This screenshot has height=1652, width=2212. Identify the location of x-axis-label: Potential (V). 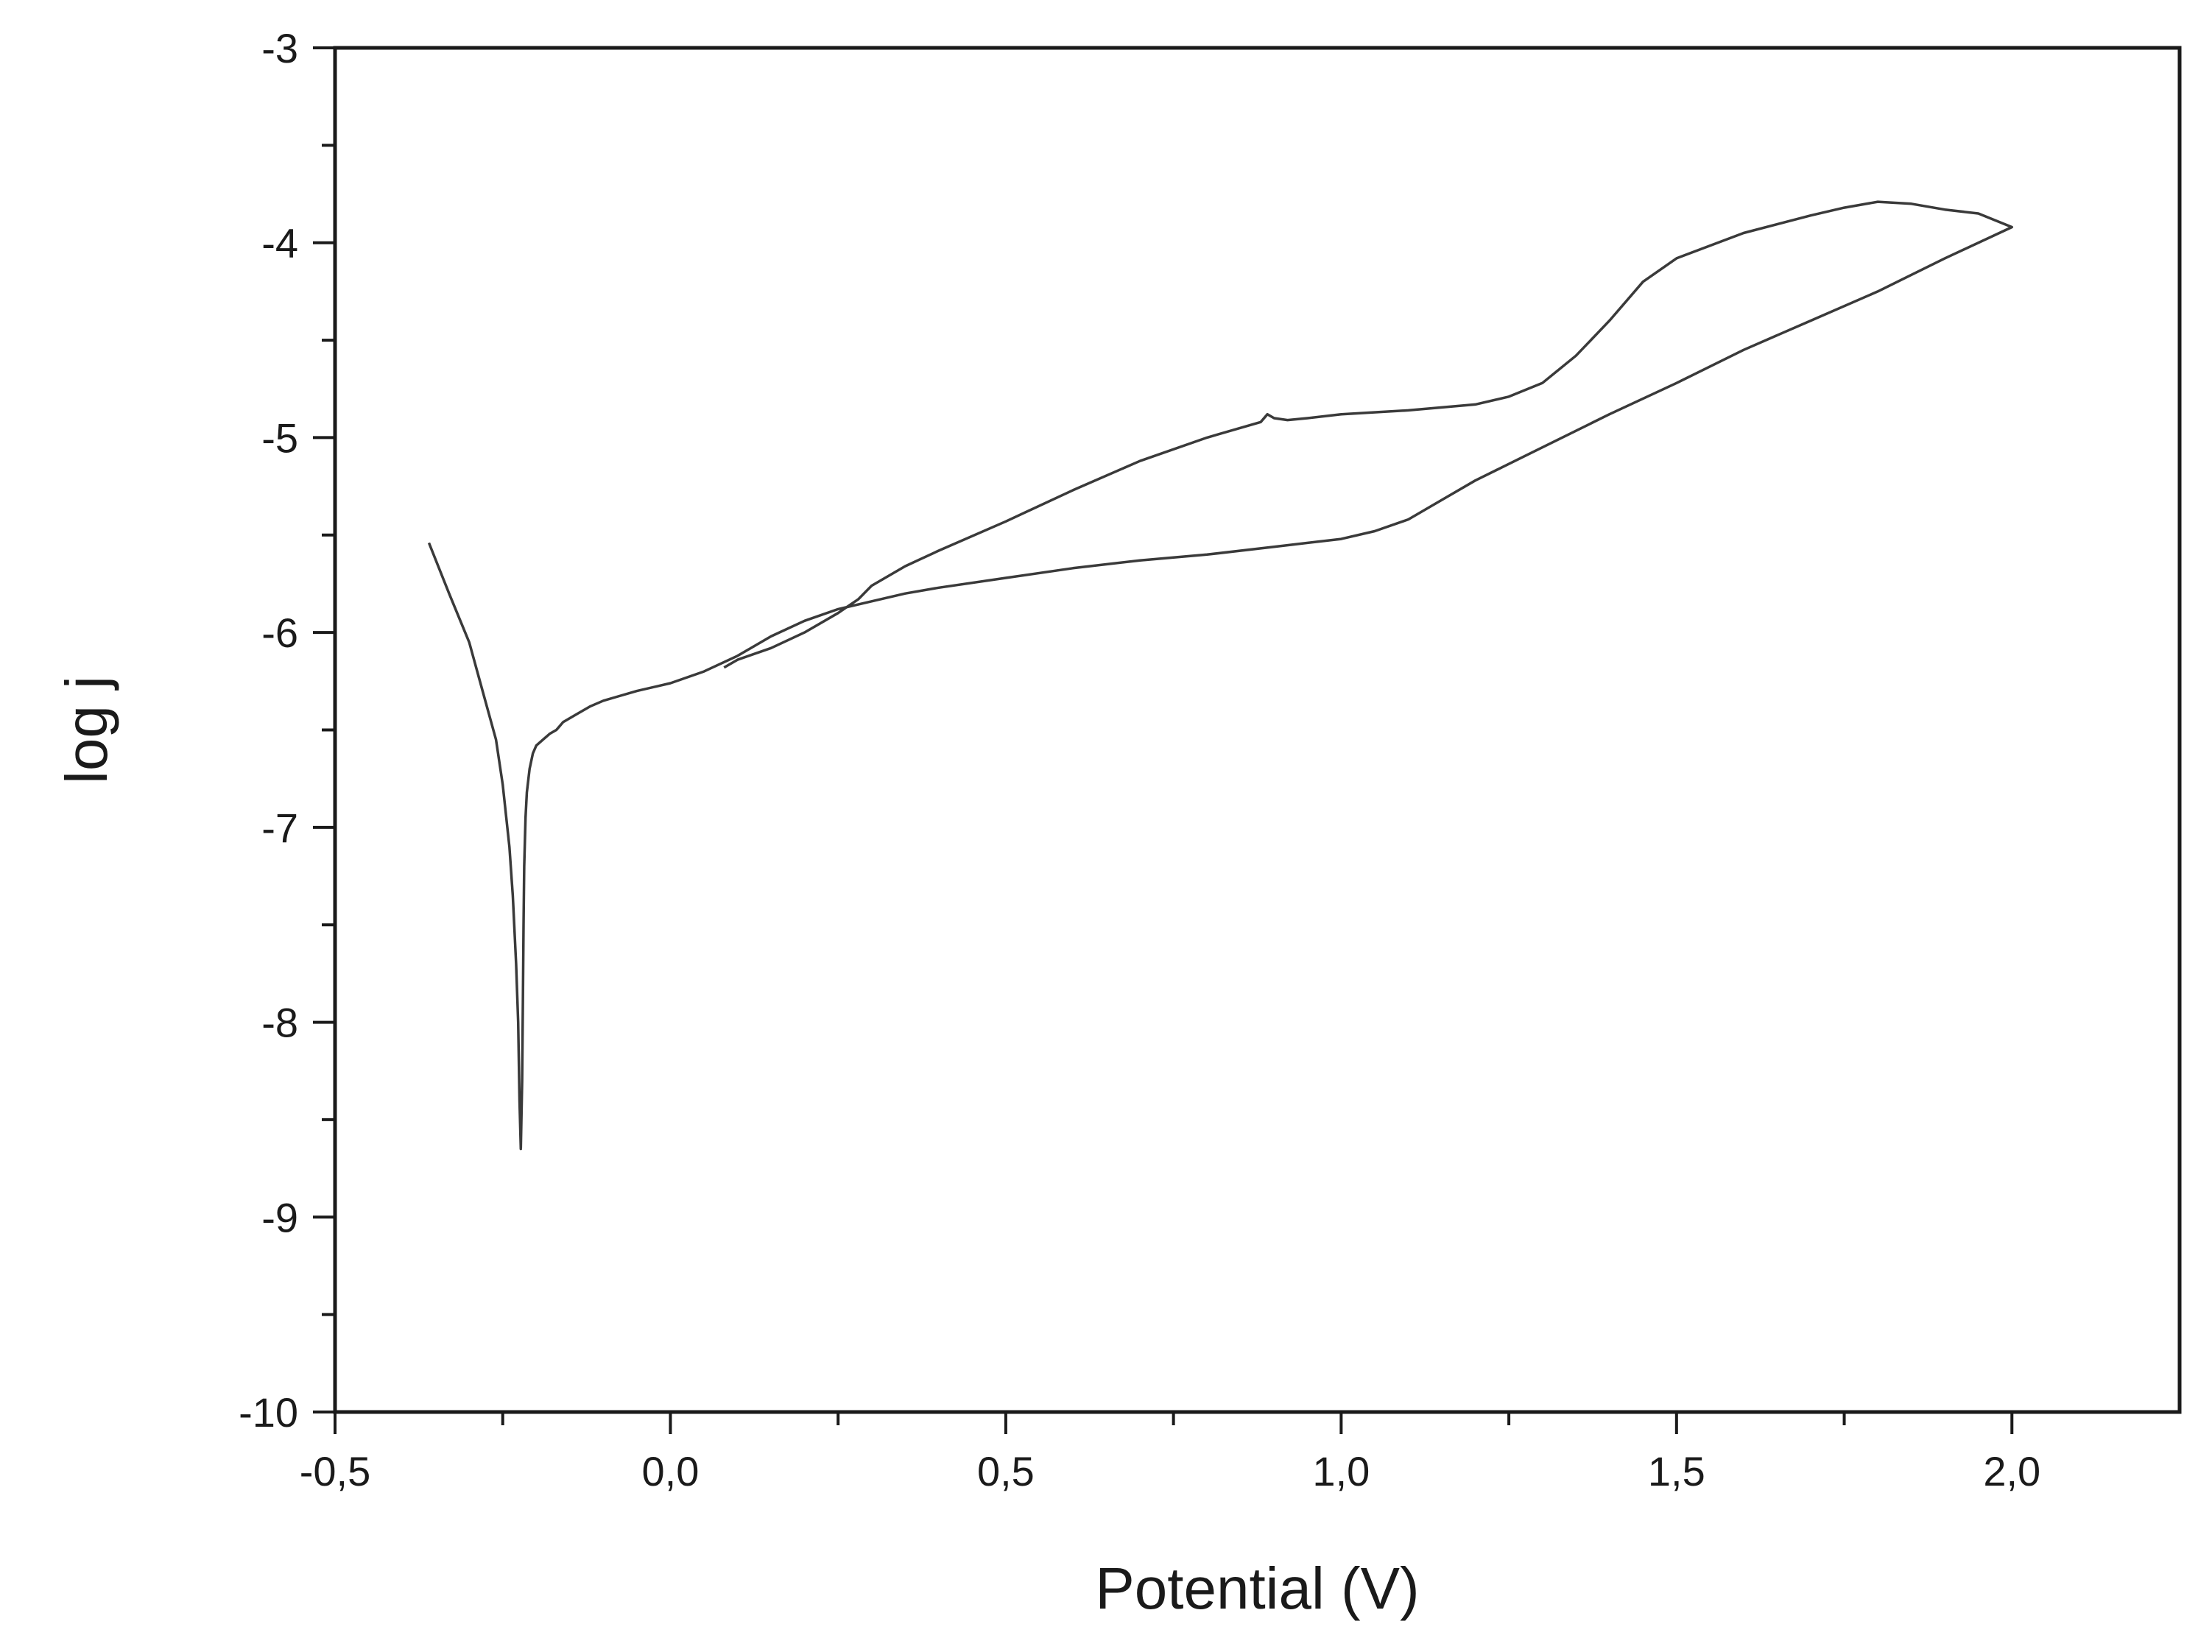
(1257, 1588).